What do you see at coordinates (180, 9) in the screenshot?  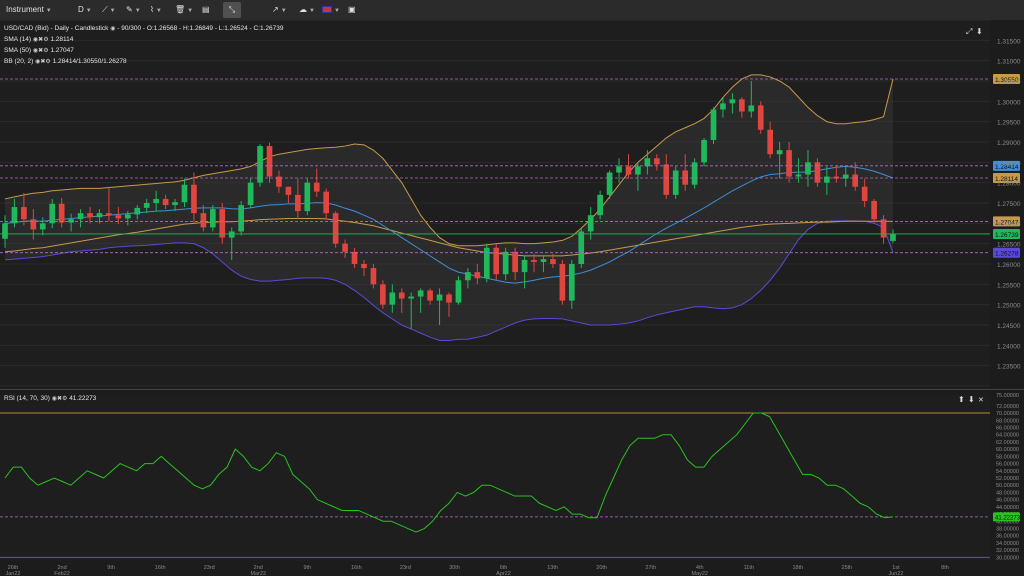 I see `trash-icon: 🗑` at bounding box center [180, 9].